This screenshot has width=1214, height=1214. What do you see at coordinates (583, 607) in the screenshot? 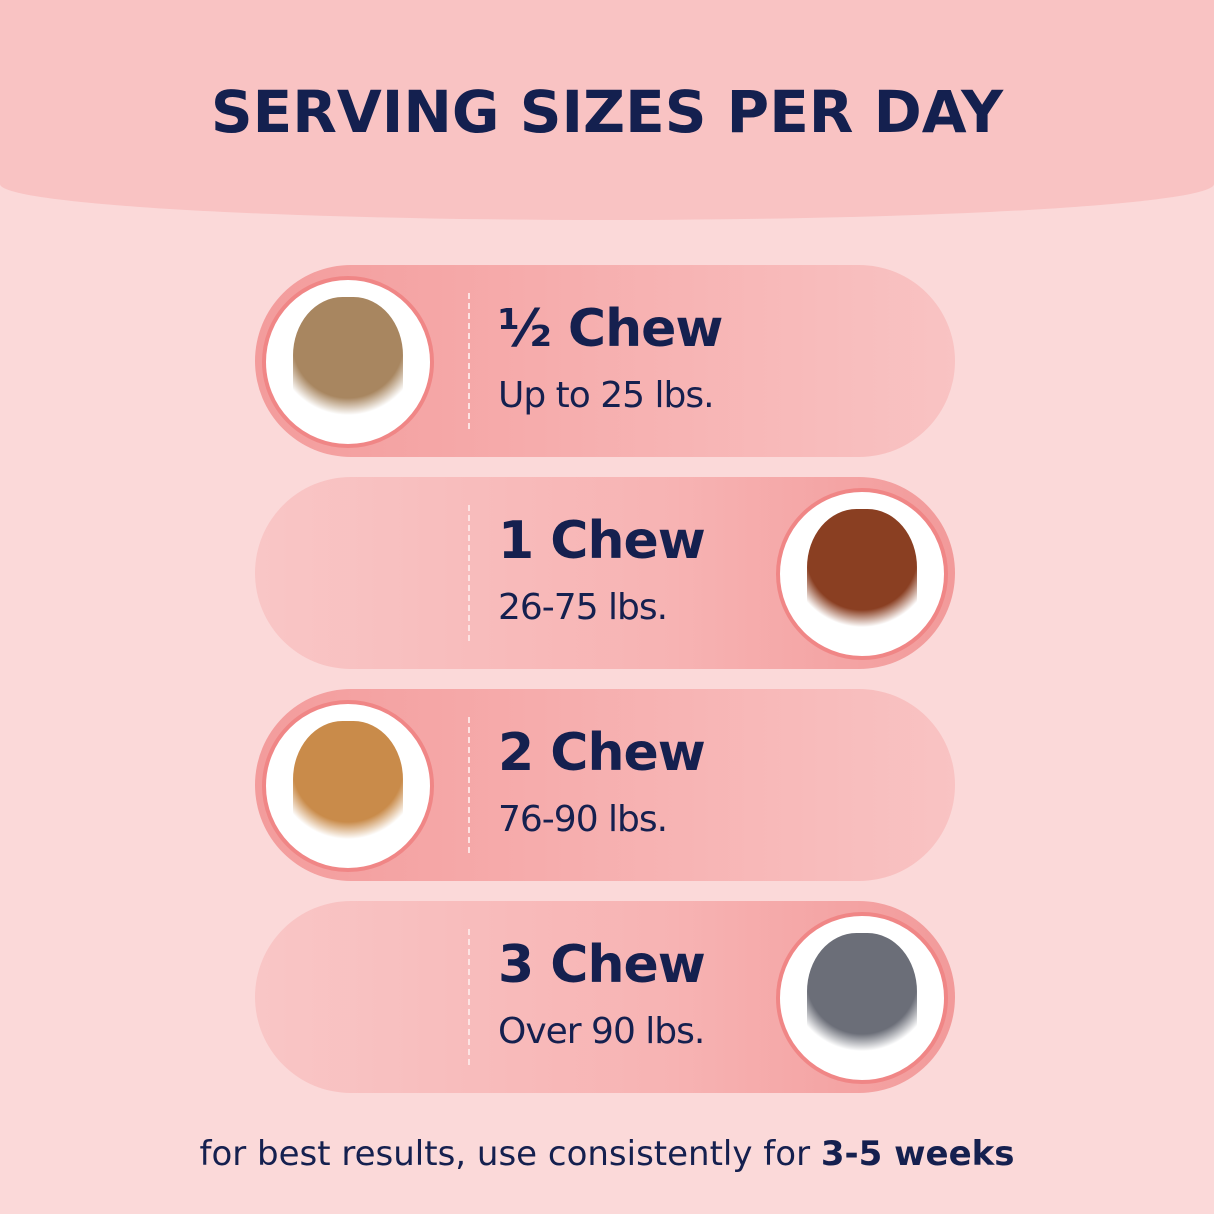
I see `weight-range: 26-75 lbs.` at bounding box center [583, 607].